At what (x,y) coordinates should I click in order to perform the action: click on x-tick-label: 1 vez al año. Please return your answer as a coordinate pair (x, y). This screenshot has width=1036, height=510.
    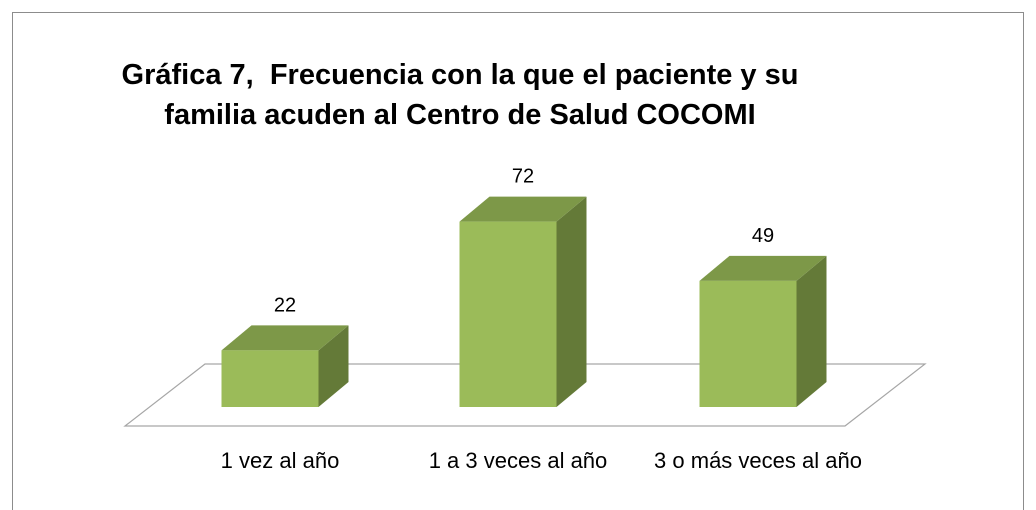
    Looking at the image, I should click on (280, 460).